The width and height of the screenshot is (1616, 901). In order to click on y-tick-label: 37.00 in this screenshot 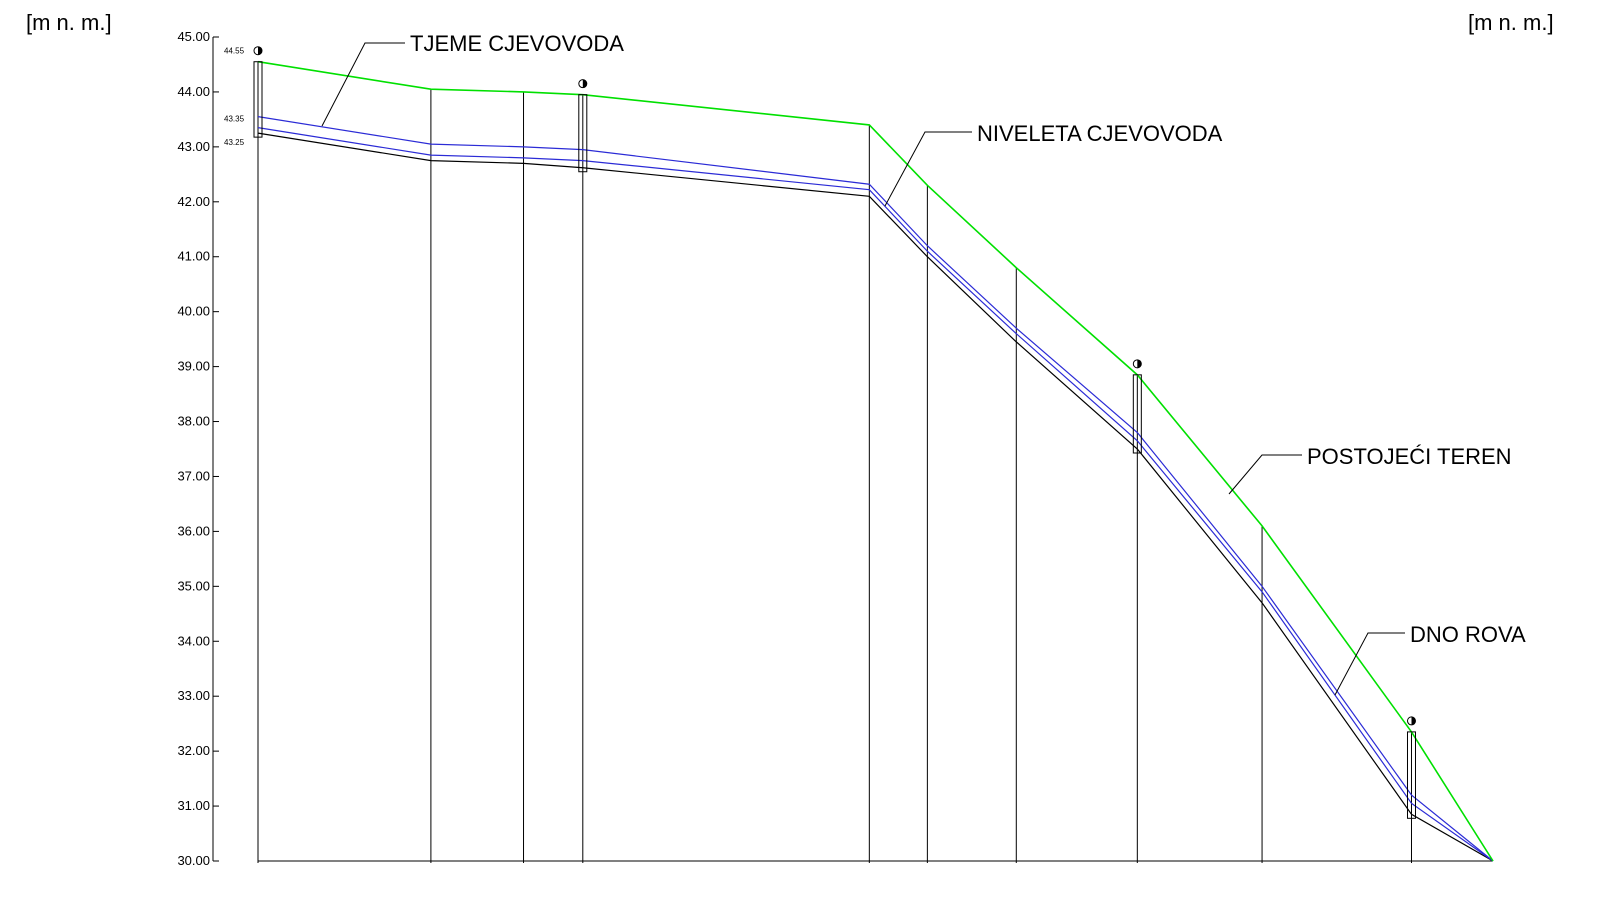, I will do `click(193, 475)`.